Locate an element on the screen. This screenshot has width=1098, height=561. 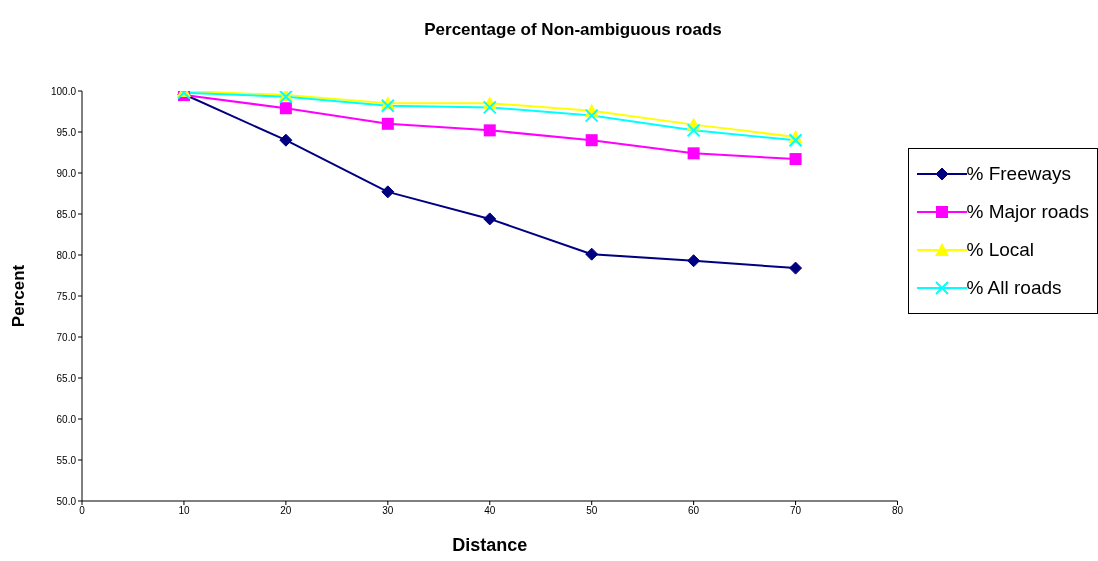
x-tick-label: 40 is located at coordinates (490, 511).